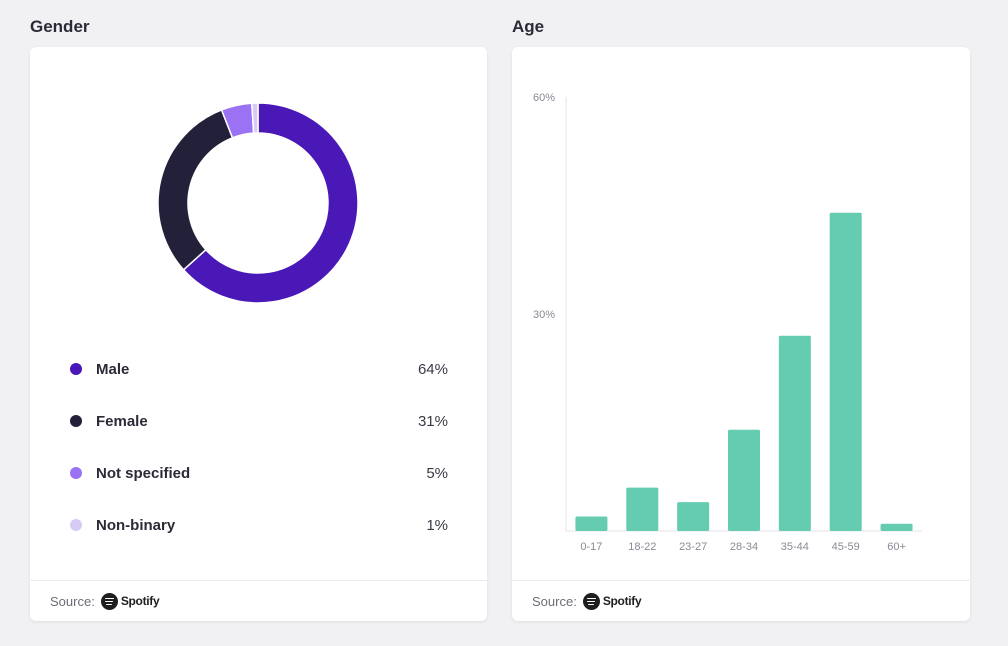  What do you see at coordinates (432, 421) in the screenshot?
I see `legend-value: 31%` at bounding box center [432, 421].